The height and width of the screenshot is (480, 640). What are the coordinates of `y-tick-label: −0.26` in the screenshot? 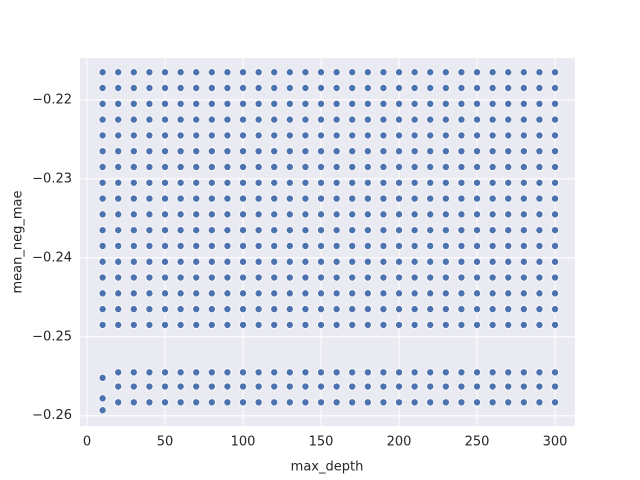 It's located at (52, 415).